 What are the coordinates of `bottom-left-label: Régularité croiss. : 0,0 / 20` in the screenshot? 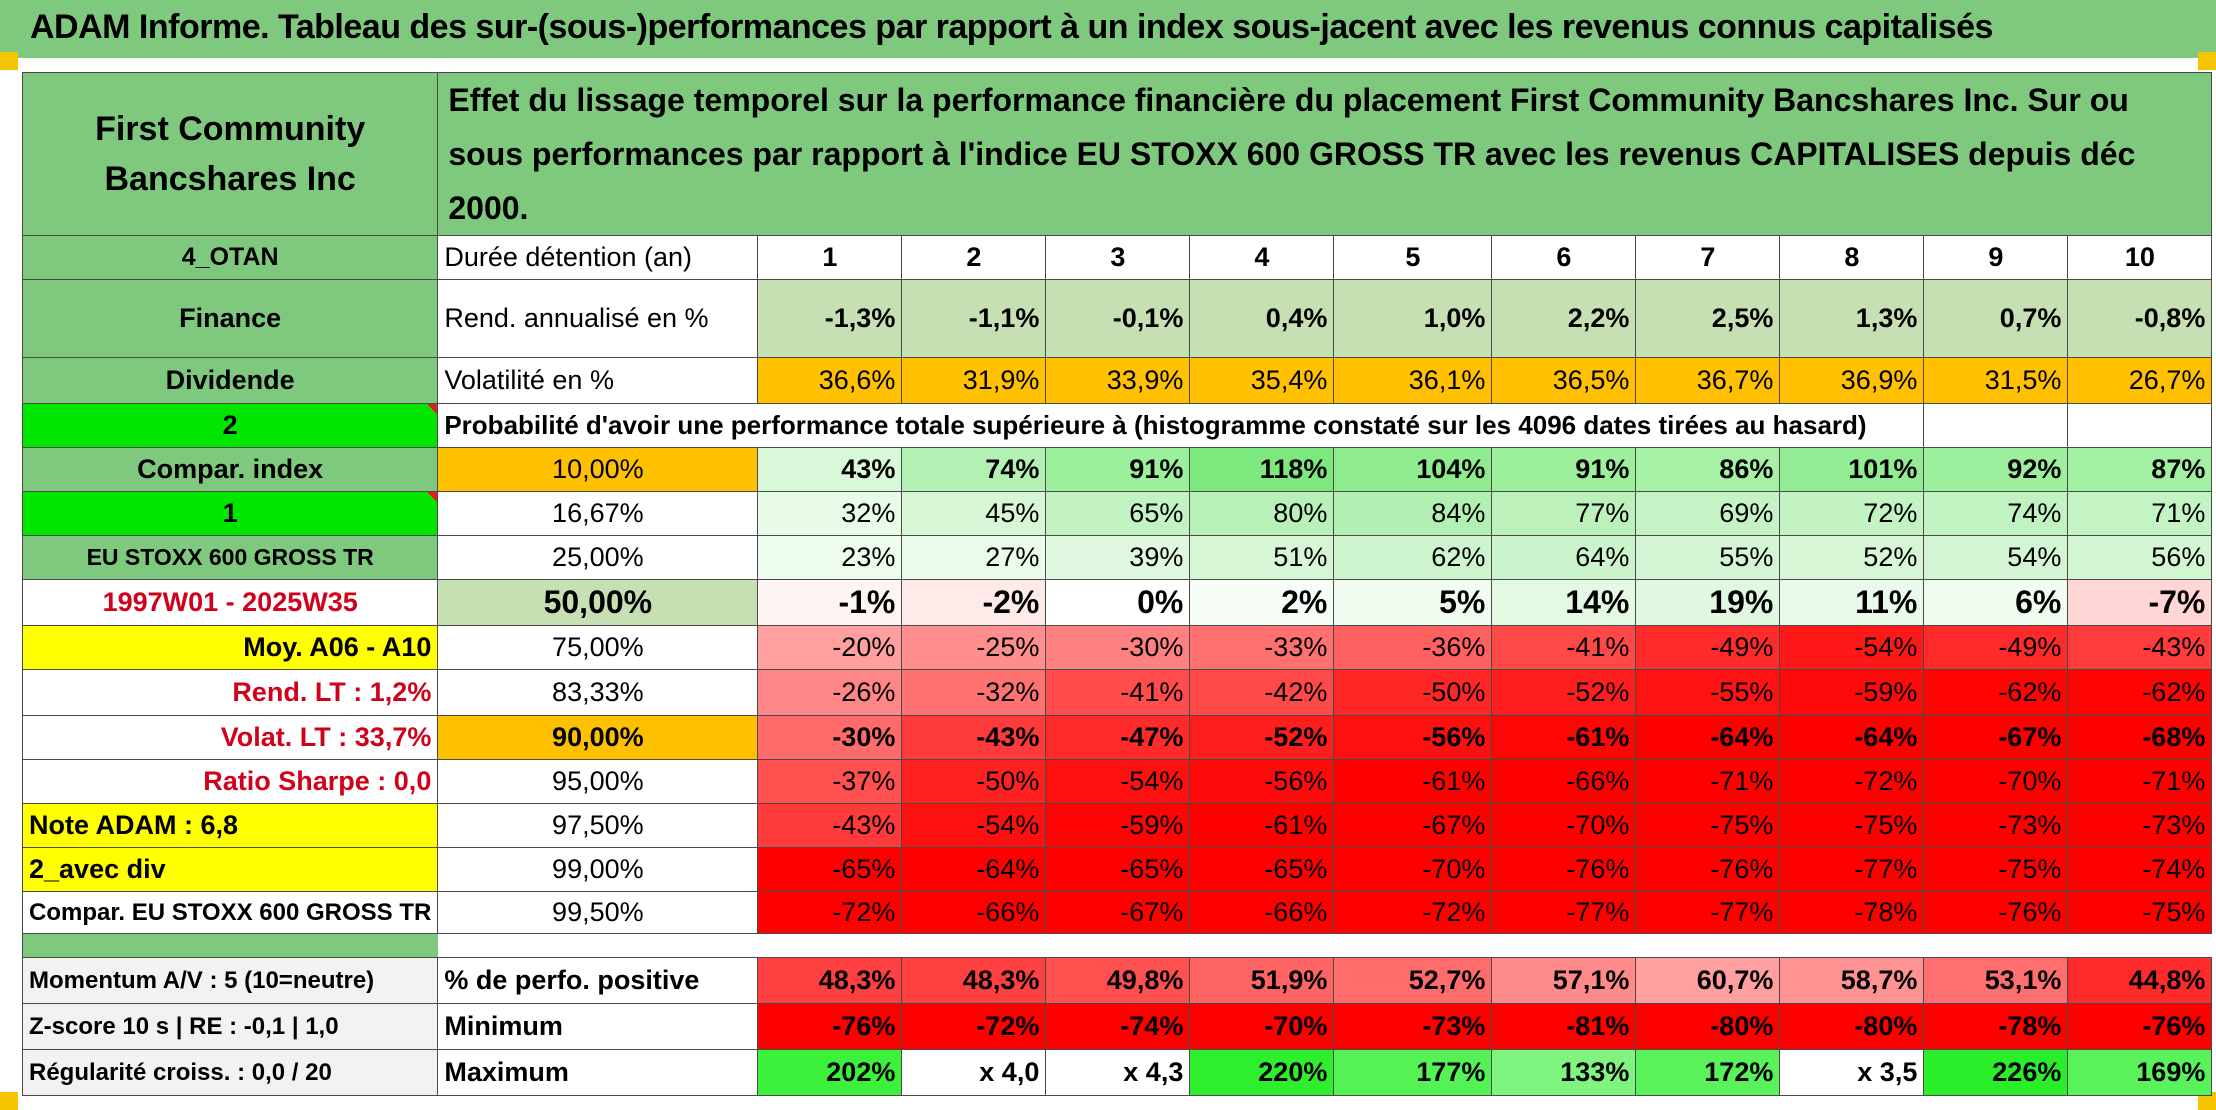 It's located at (230, 1072).